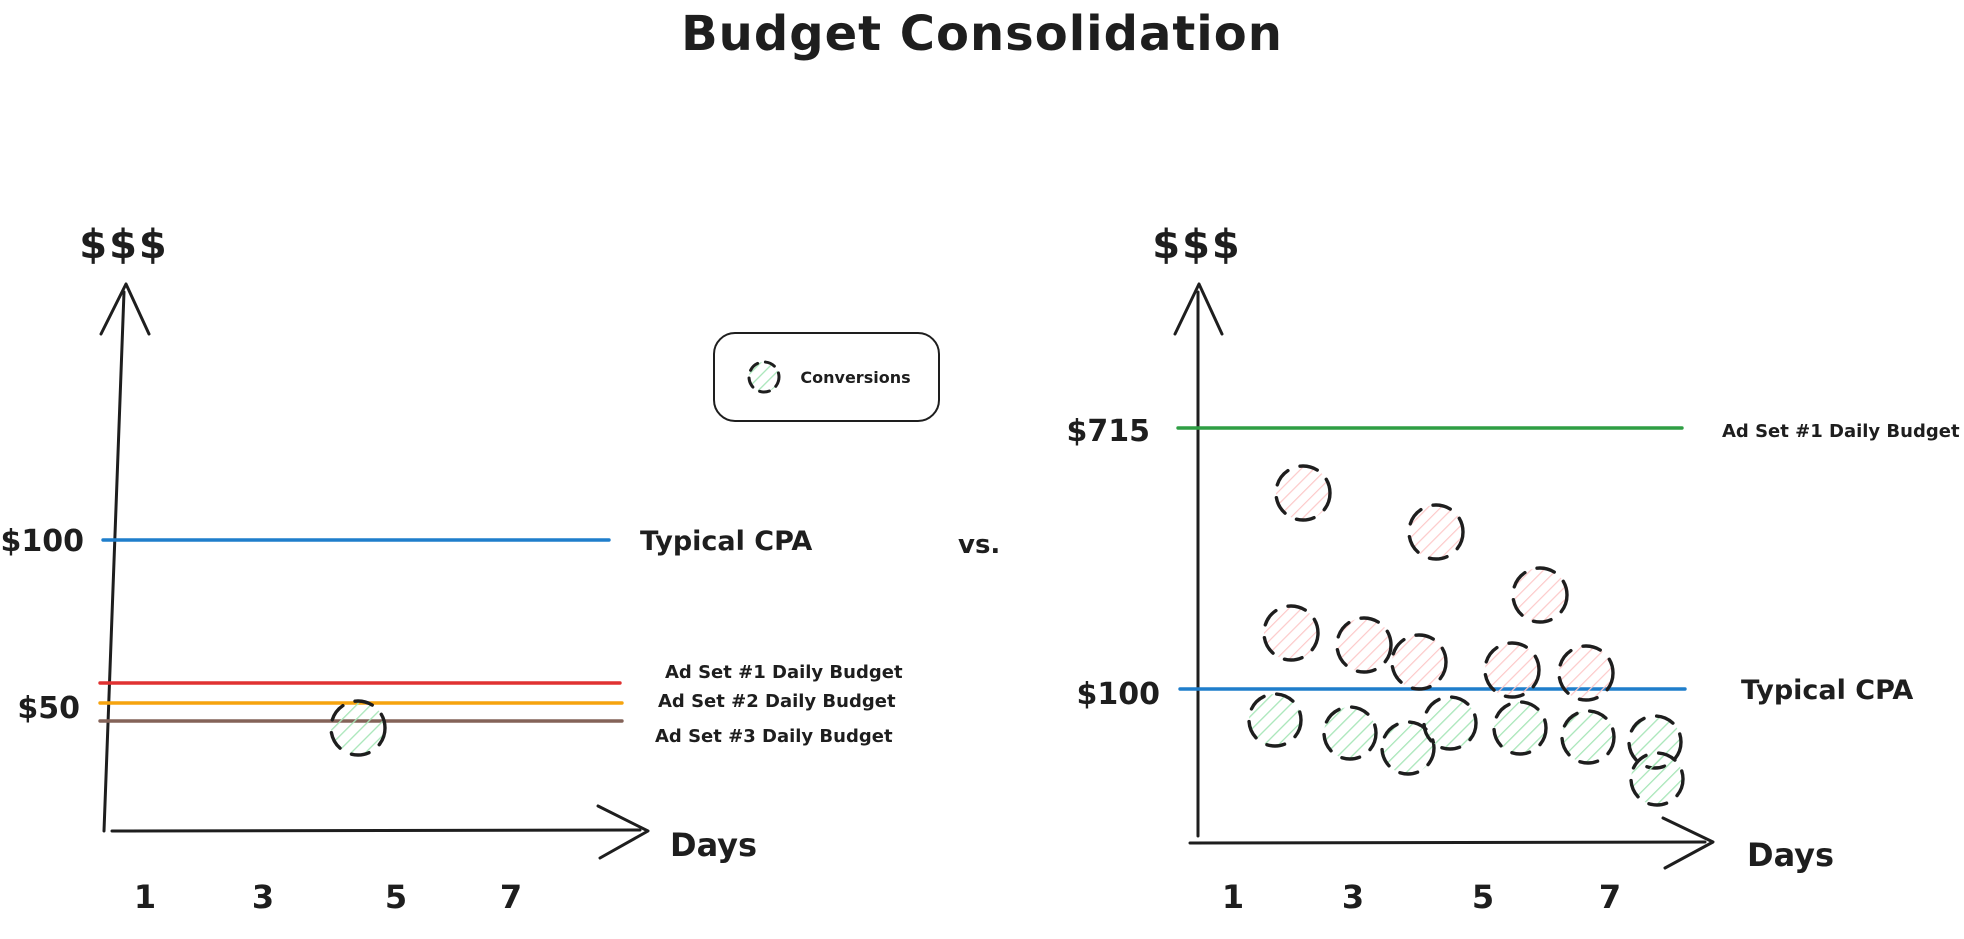 The width and height of the screenshot is (1964, 939). What do you see at coordinates (114, 561) in the screenshot?
I see `y-axis` at bounding box center [114, 561].